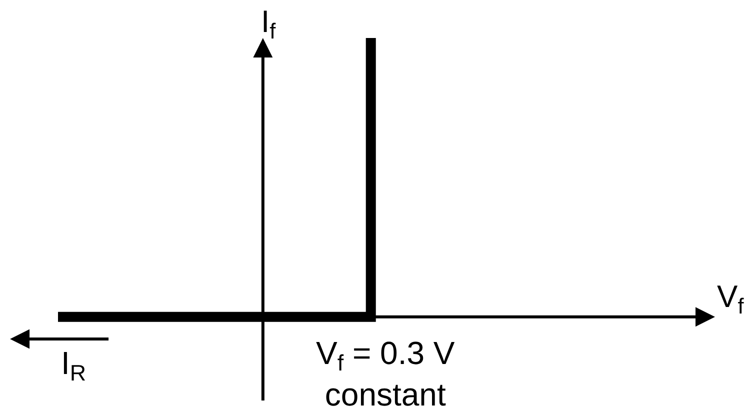  I want to click on text: I$_{R}$, so click(73, 365).